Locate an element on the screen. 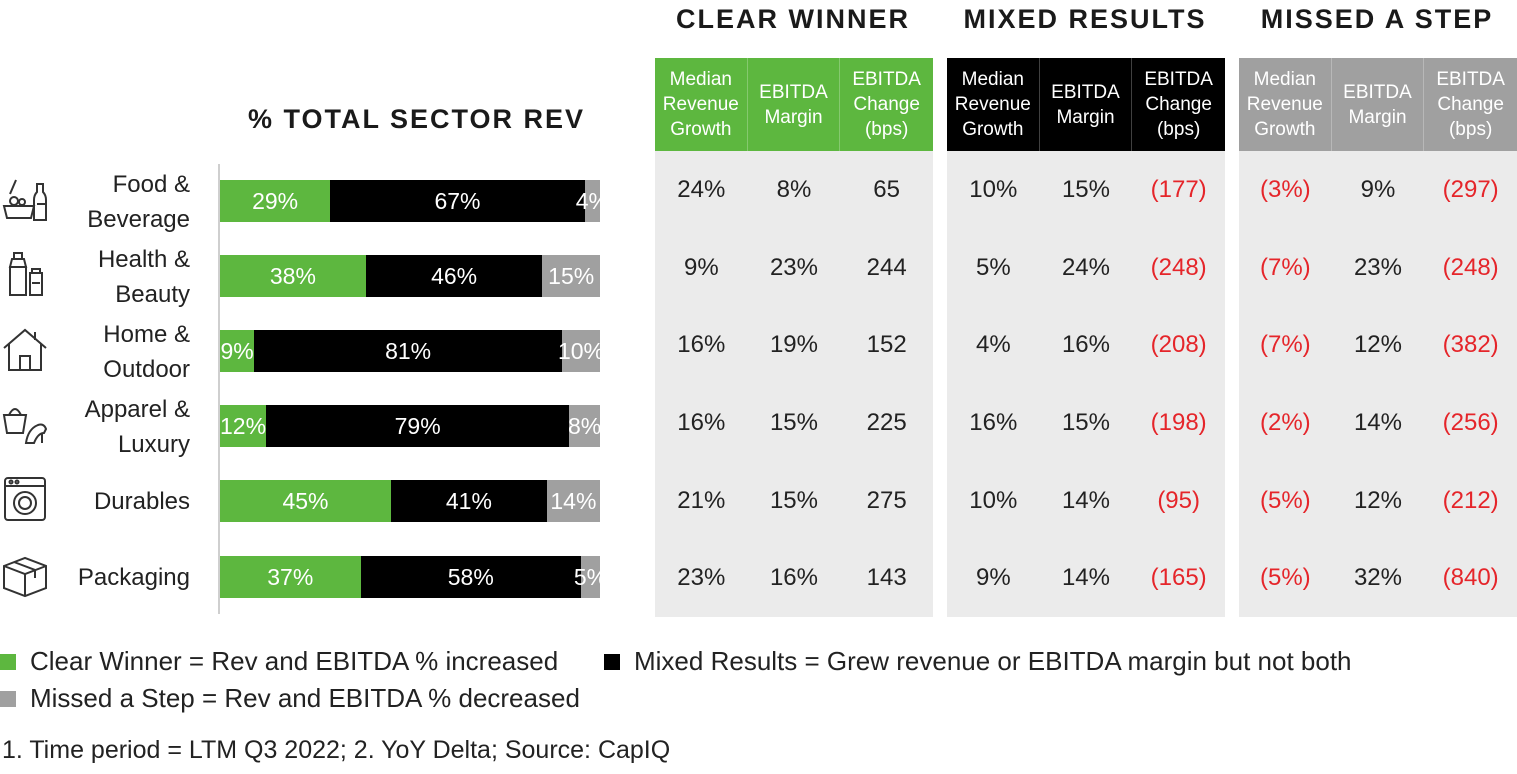 The width and height of the screenshot is (1517, 774). bar-segment-mixed-results: 81% is located at coordinates (408, 351).